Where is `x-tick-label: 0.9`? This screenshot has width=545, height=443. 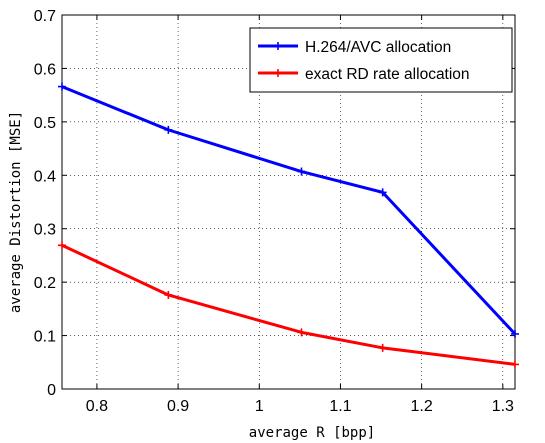 x-tick-label: 0.9 is located at coordinates (178, 406).